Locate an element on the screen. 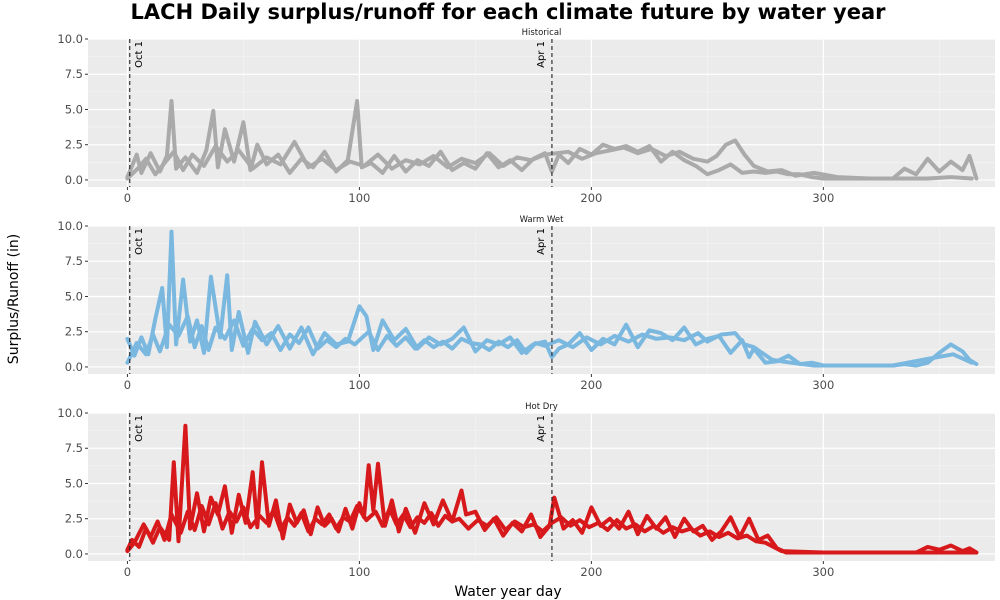  panel-title: Hot Dry is located at coordinates (541, 407).